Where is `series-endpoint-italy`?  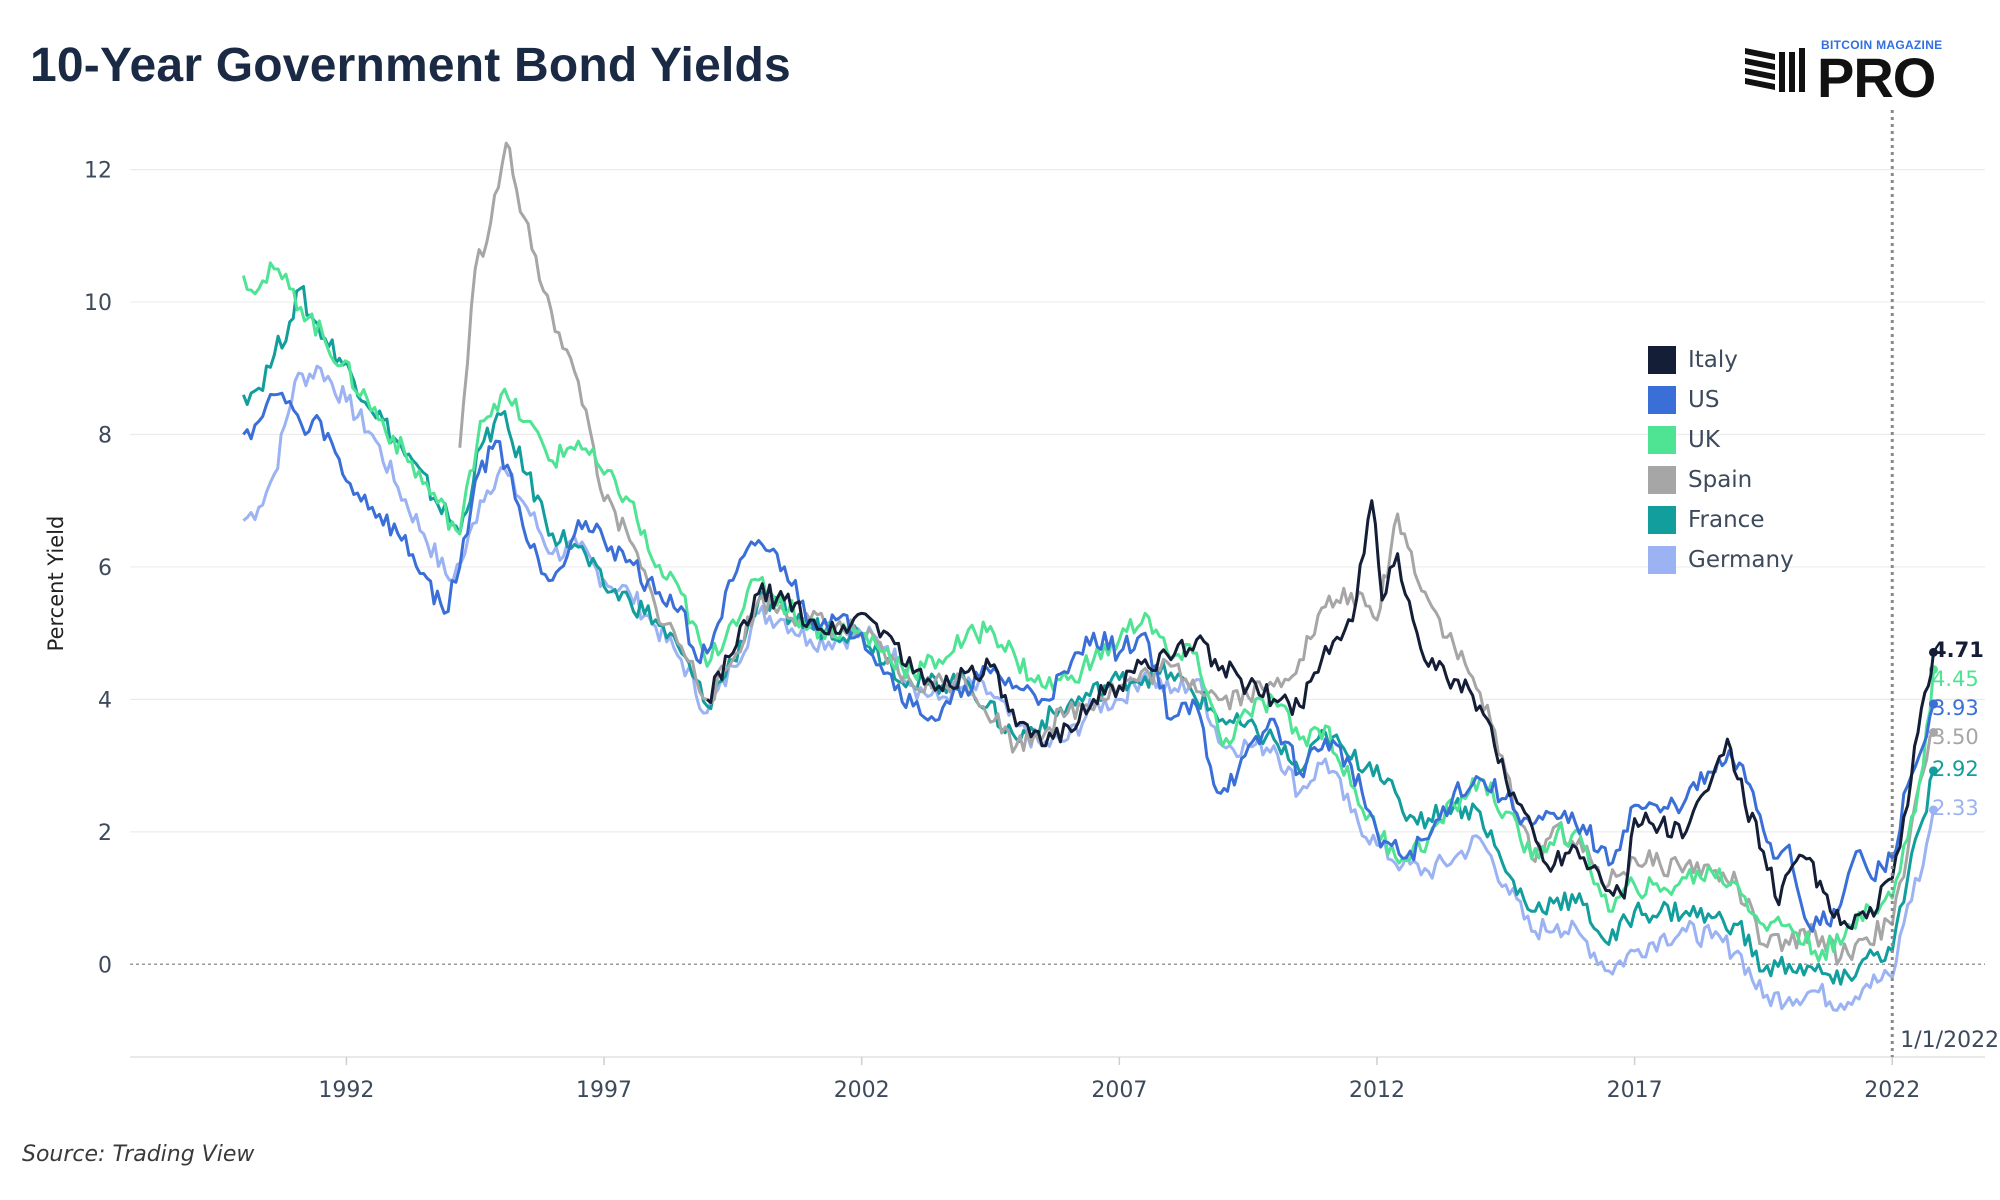 series-endpoint-italy is located at coordinates (1933, 652).